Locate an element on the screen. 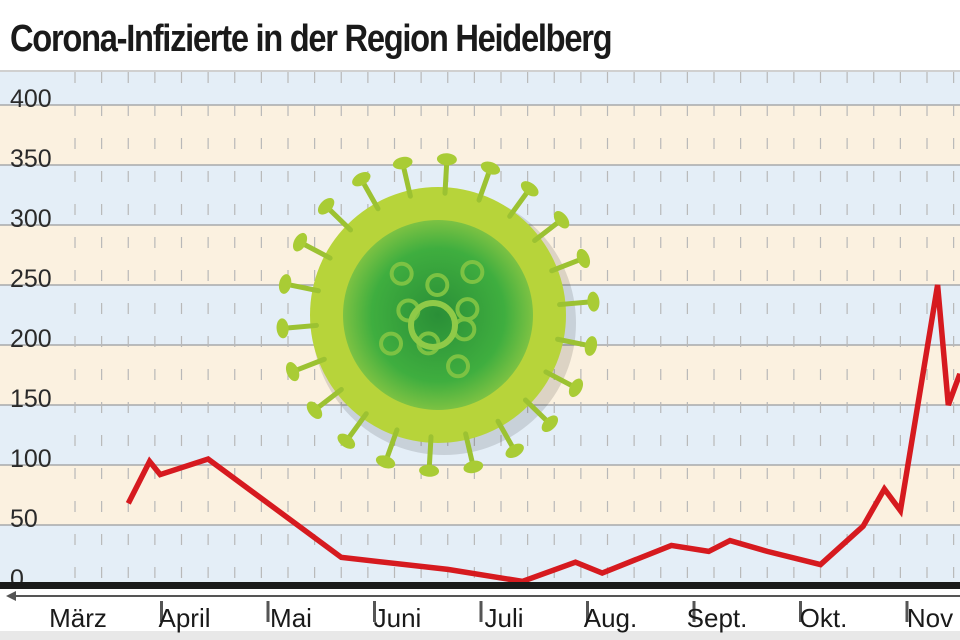  y-tick-label: 300 is located at coordinates (31, 219).